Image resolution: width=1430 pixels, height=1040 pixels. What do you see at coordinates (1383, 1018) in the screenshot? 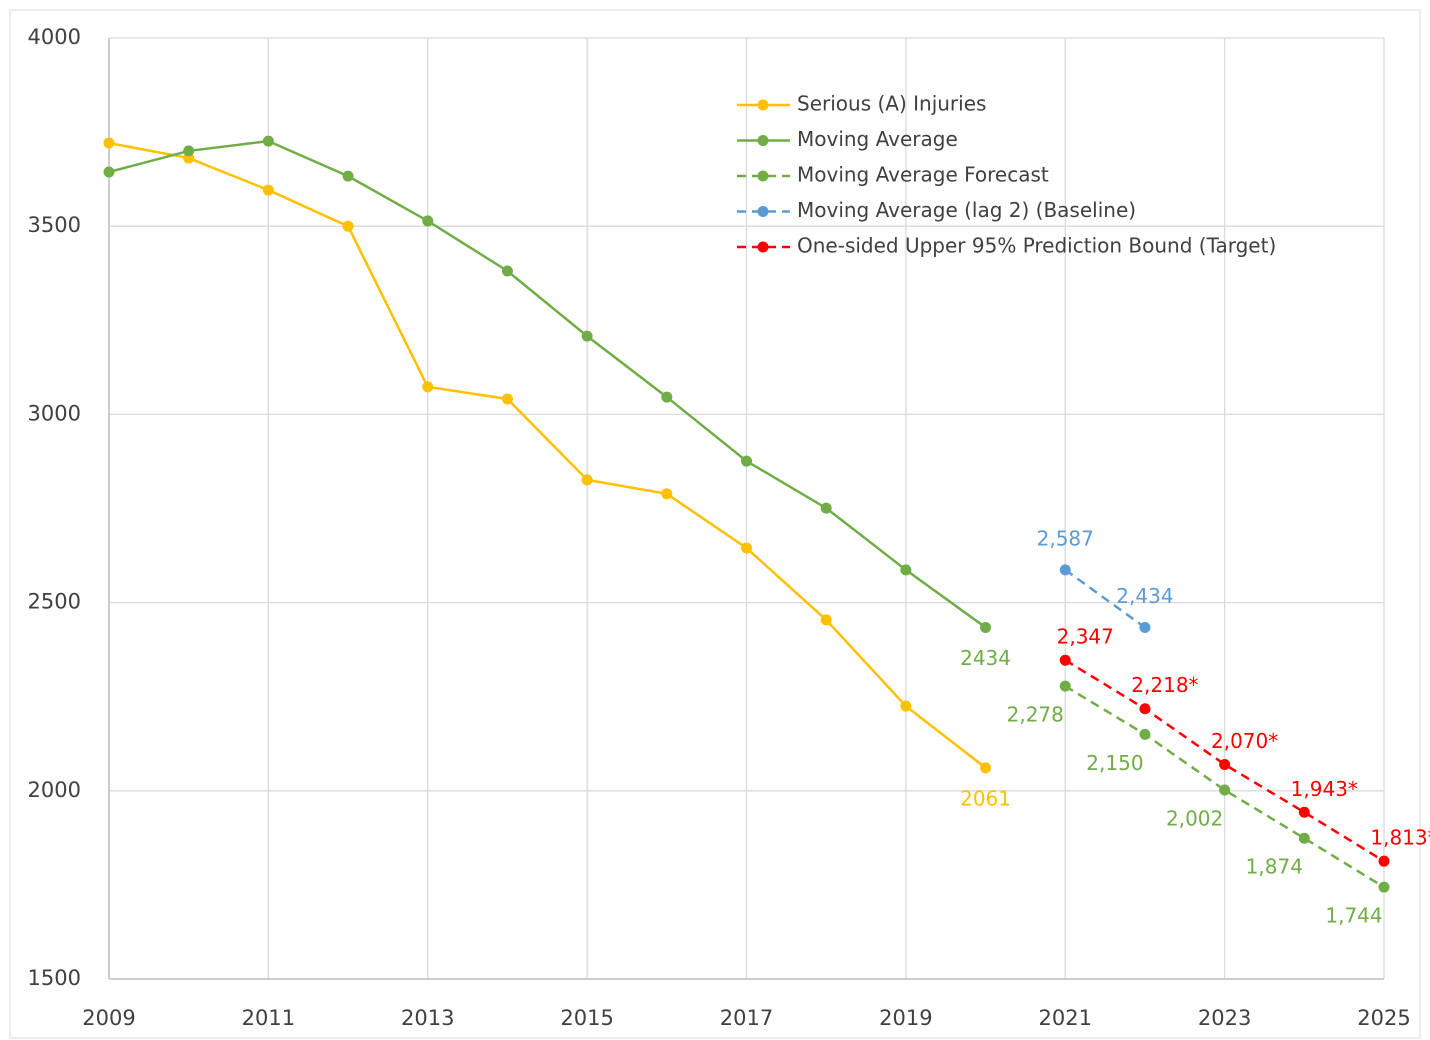
I see `x-tick-label: 2025` at bounding box center [1383, 1018].